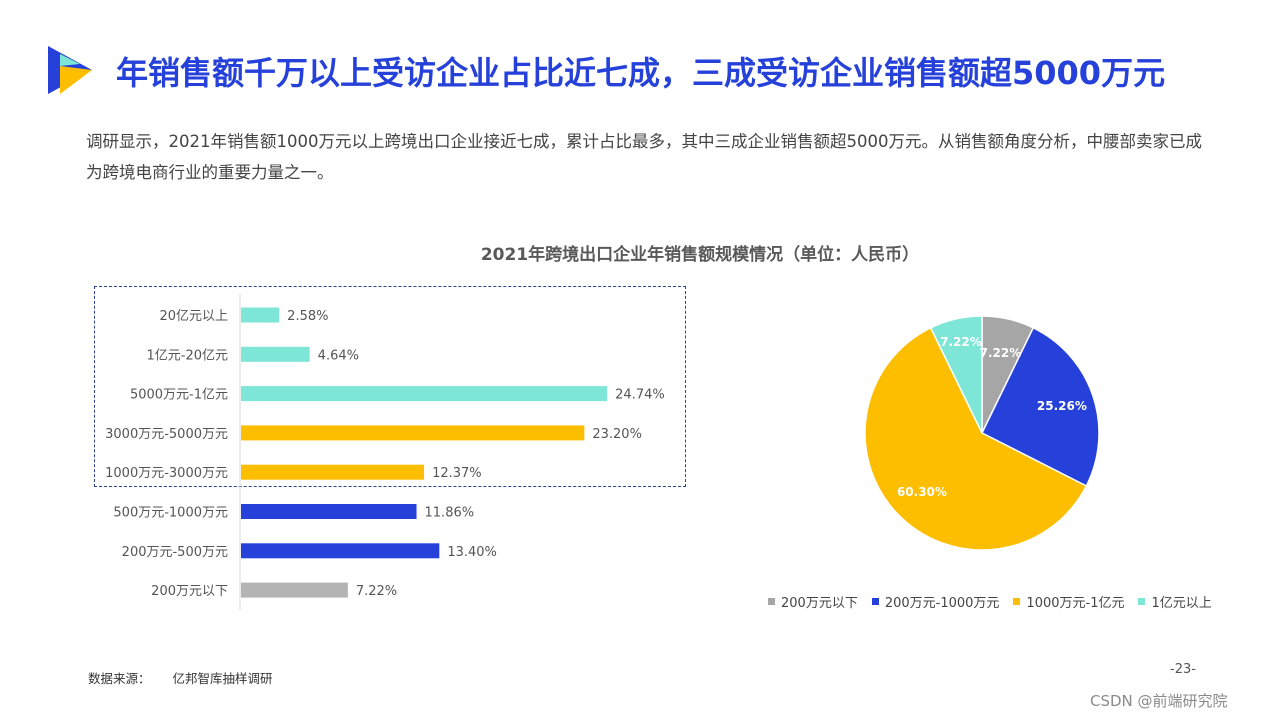 Image resolution: width=1280 pixels, height=720 pixels. I want to click on legend-item: 1000万元-1亿元, so click(1068, 601).